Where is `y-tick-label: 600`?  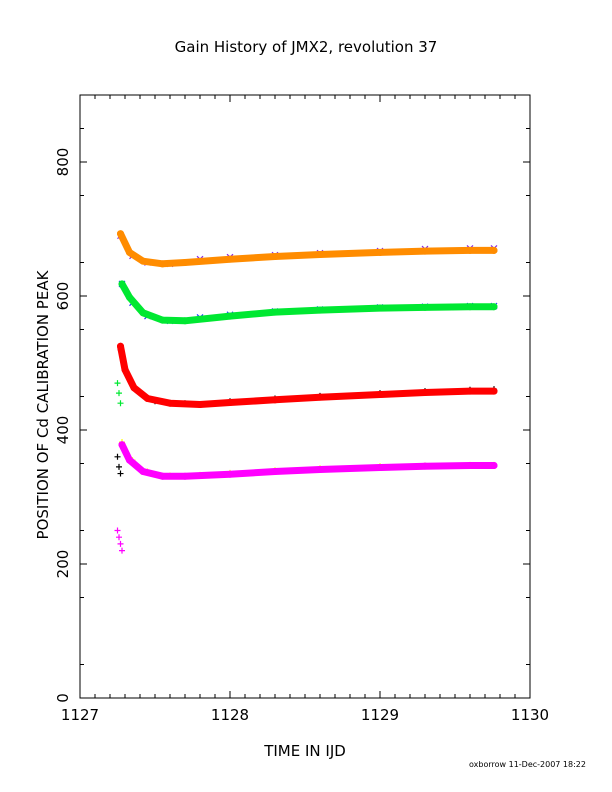 y-tick-label: 600 is located at coordinates (63, 296).